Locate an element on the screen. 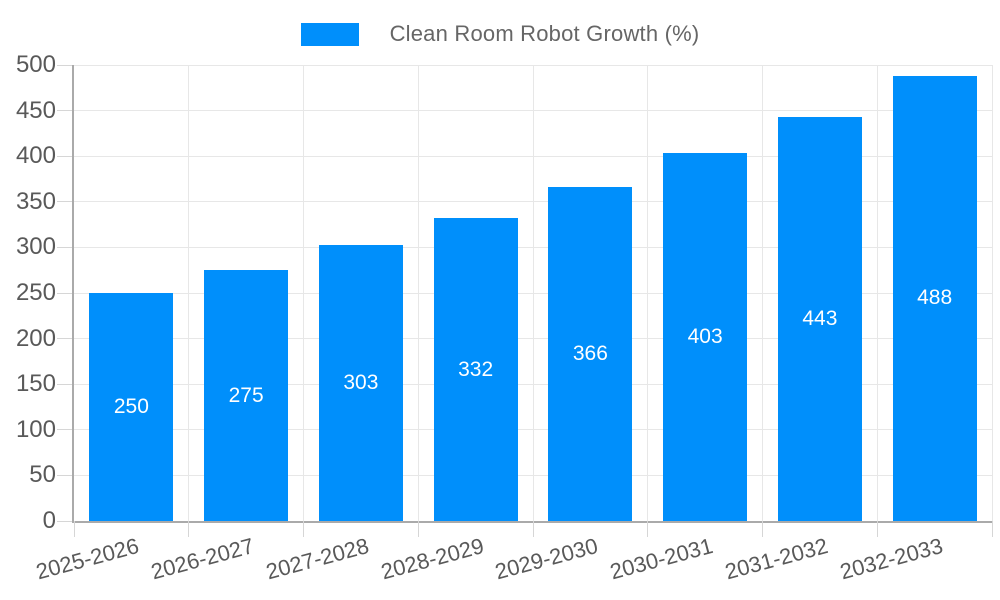 The height and width of the screenshot is (600, 1000). bar-value-label: 443 is located at coordinates (820, 318).